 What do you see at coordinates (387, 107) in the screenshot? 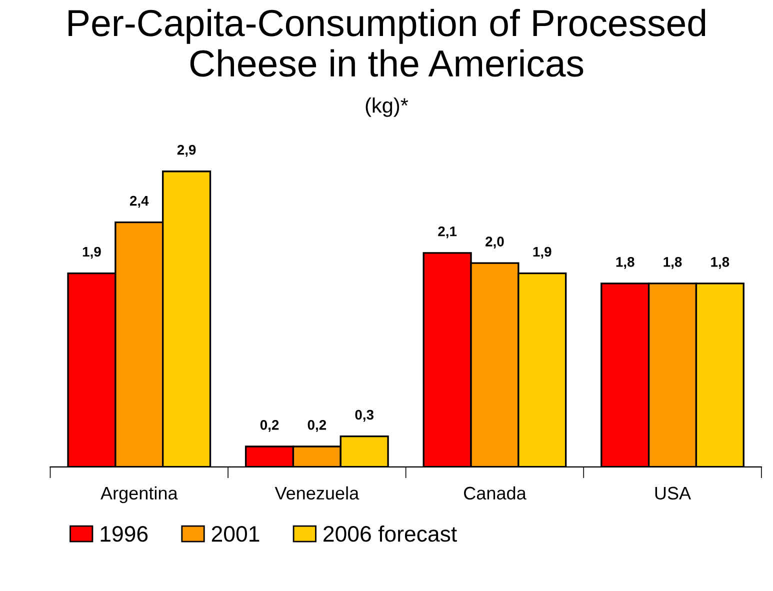
I see `chart-subtitle: (kg)*` at bounding box center [387, 107].